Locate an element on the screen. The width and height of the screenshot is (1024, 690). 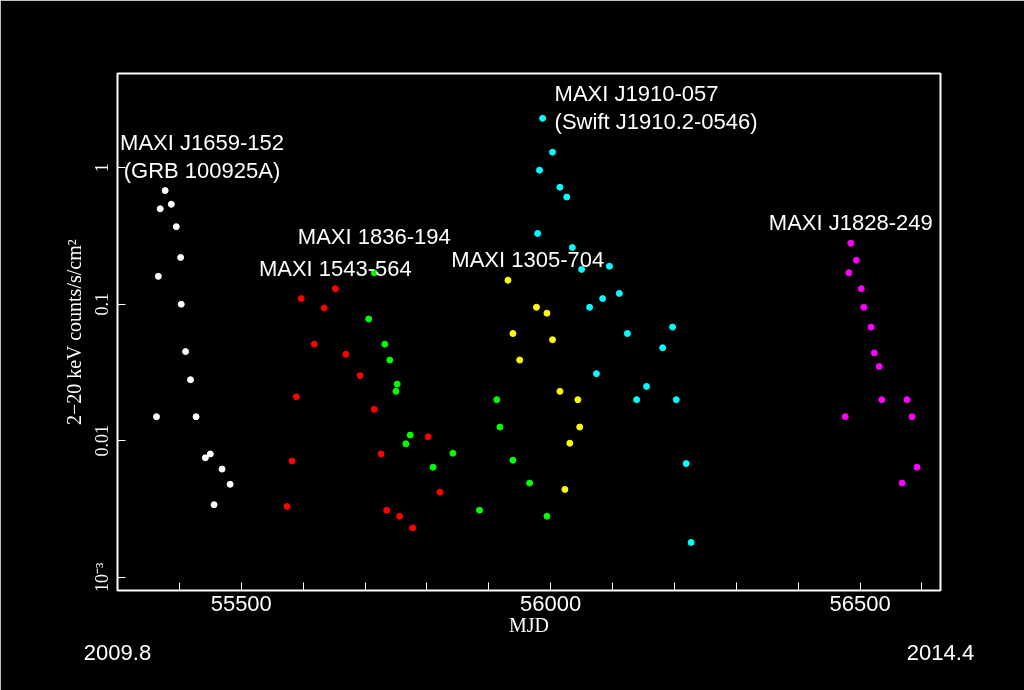
series-label: MAXI J1910-057 (Swift J1910.2-0546) is located at coordinates (656, 107).